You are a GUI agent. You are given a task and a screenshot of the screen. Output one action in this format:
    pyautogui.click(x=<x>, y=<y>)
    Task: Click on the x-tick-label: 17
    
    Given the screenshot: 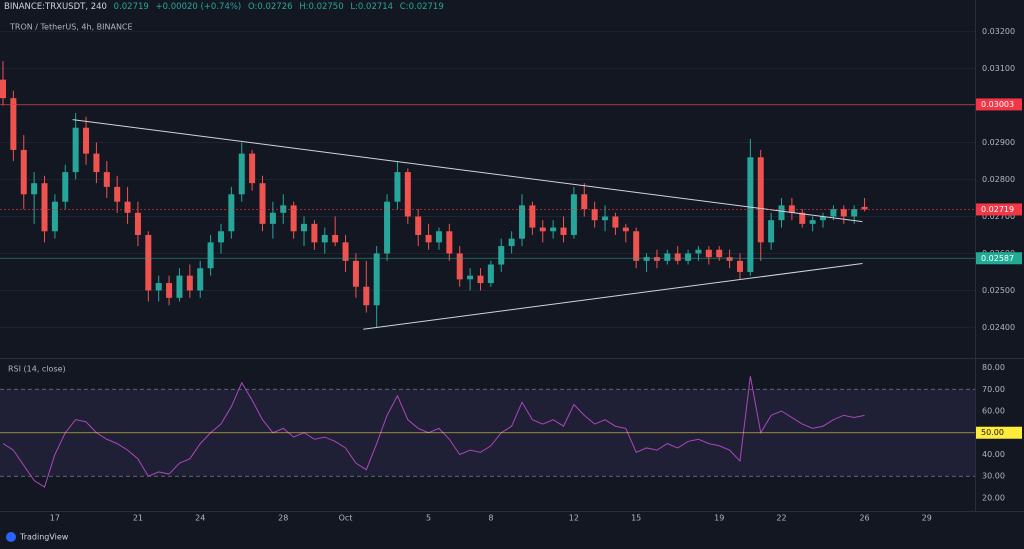 What is the action you would take?
    pyautogui.click(x=55, y=518)
    